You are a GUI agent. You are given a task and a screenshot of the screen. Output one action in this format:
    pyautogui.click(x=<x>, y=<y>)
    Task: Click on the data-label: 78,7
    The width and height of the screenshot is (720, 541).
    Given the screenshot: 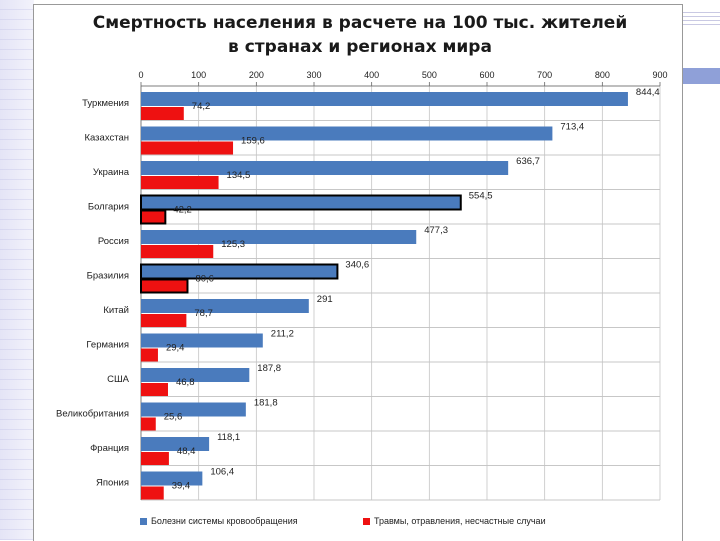 What is the action you would take?
    pyautogui.click(x=203, y=313)
    